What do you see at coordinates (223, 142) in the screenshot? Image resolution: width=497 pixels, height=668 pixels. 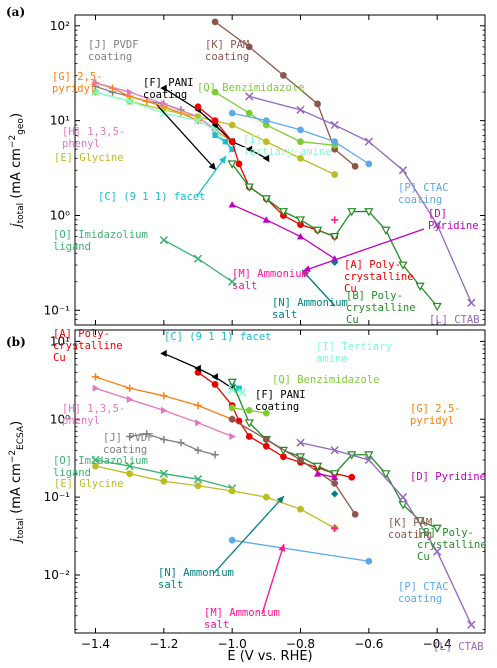 I see `series-C` at bounding box center [223, 142].